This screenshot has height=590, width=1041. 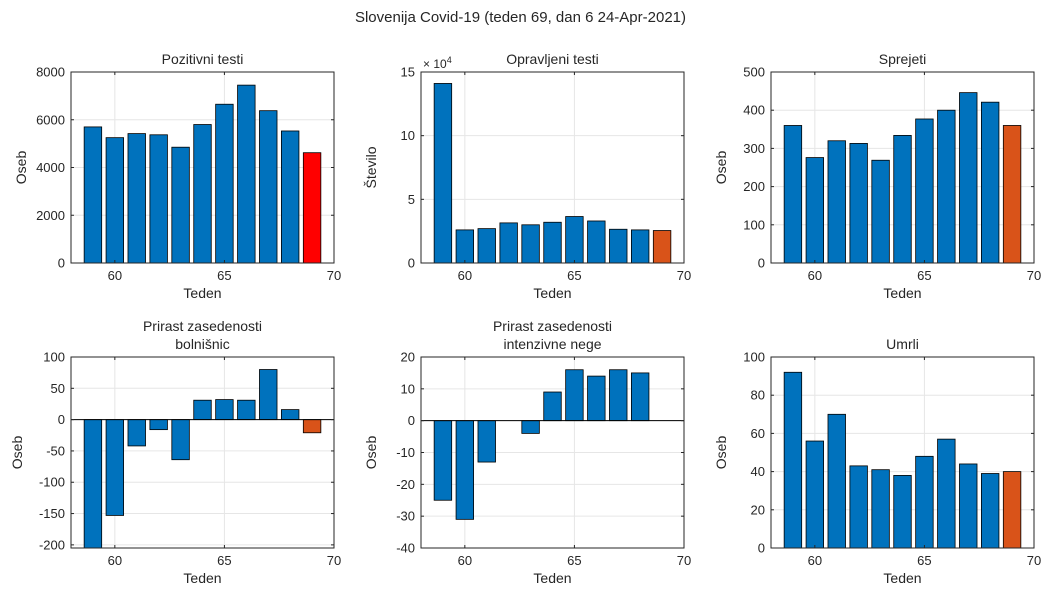 I want to click on subplot-title: Prirast zasedenosti, so click(x=202, y=326).